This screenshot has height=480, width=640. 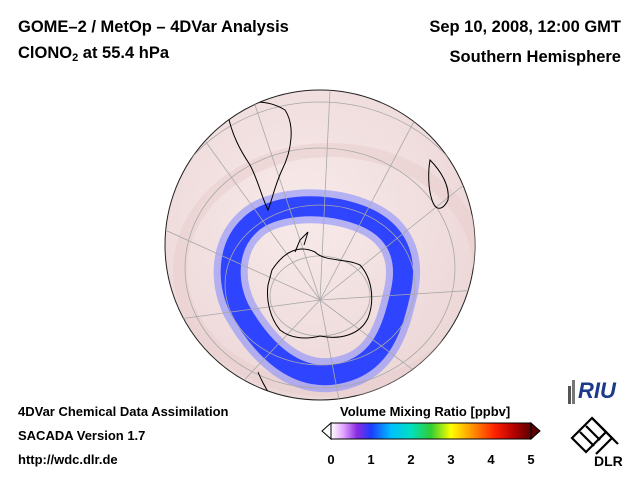 What do you see at coordinates (326, 431) in the screenshot?
I see `colorbar-min-arrow` at bounding box center [326, 431].